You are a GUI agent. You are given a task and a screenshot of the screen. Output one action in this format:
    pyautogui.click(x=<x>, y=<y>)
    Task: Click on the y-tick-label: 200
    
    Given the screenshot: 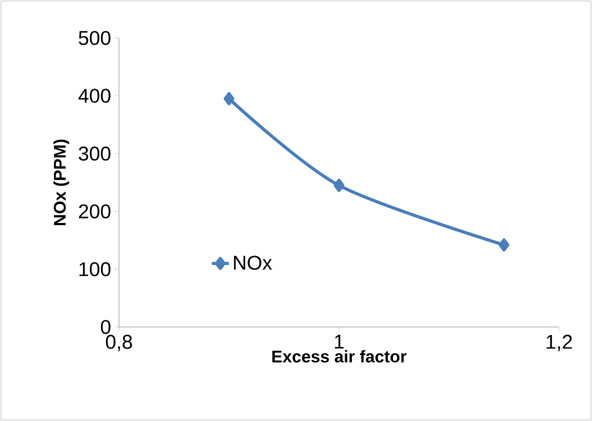 What is the action you would take?
    pyautogui.click(x=94, y=211)
    